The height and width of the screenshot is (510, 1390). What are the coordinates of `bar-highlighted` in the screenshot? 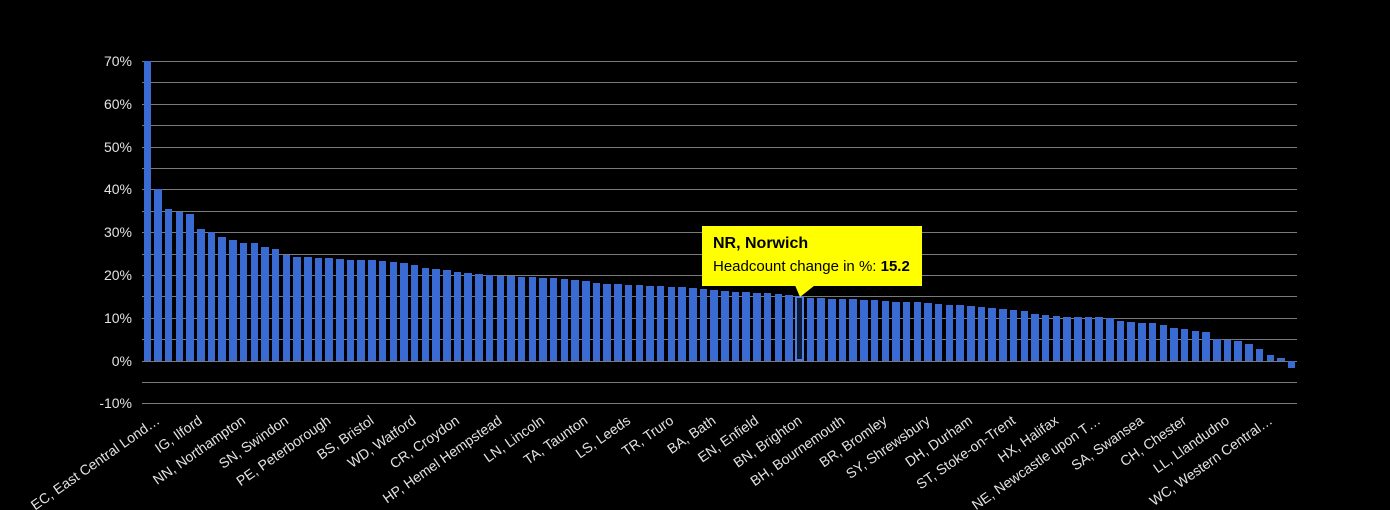 It's located at (800, 328).